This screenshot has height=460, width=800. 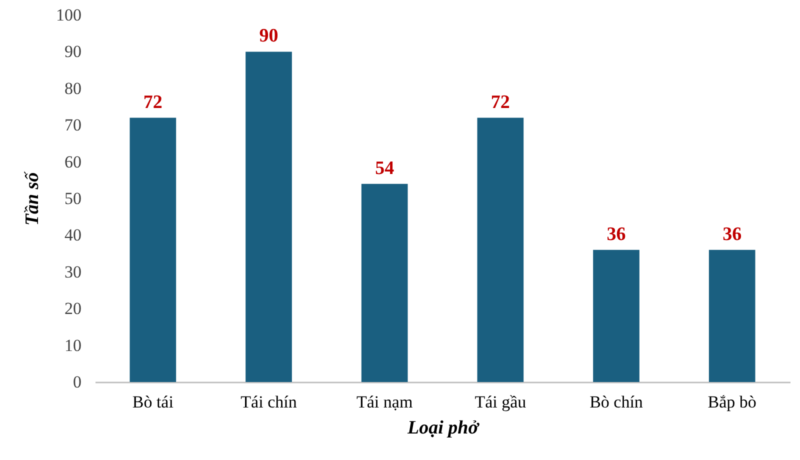 What do you see at coordinates (73, 272) in the screenshot?
I see `y-tick-label: 30` at bounding box center [73, 272].